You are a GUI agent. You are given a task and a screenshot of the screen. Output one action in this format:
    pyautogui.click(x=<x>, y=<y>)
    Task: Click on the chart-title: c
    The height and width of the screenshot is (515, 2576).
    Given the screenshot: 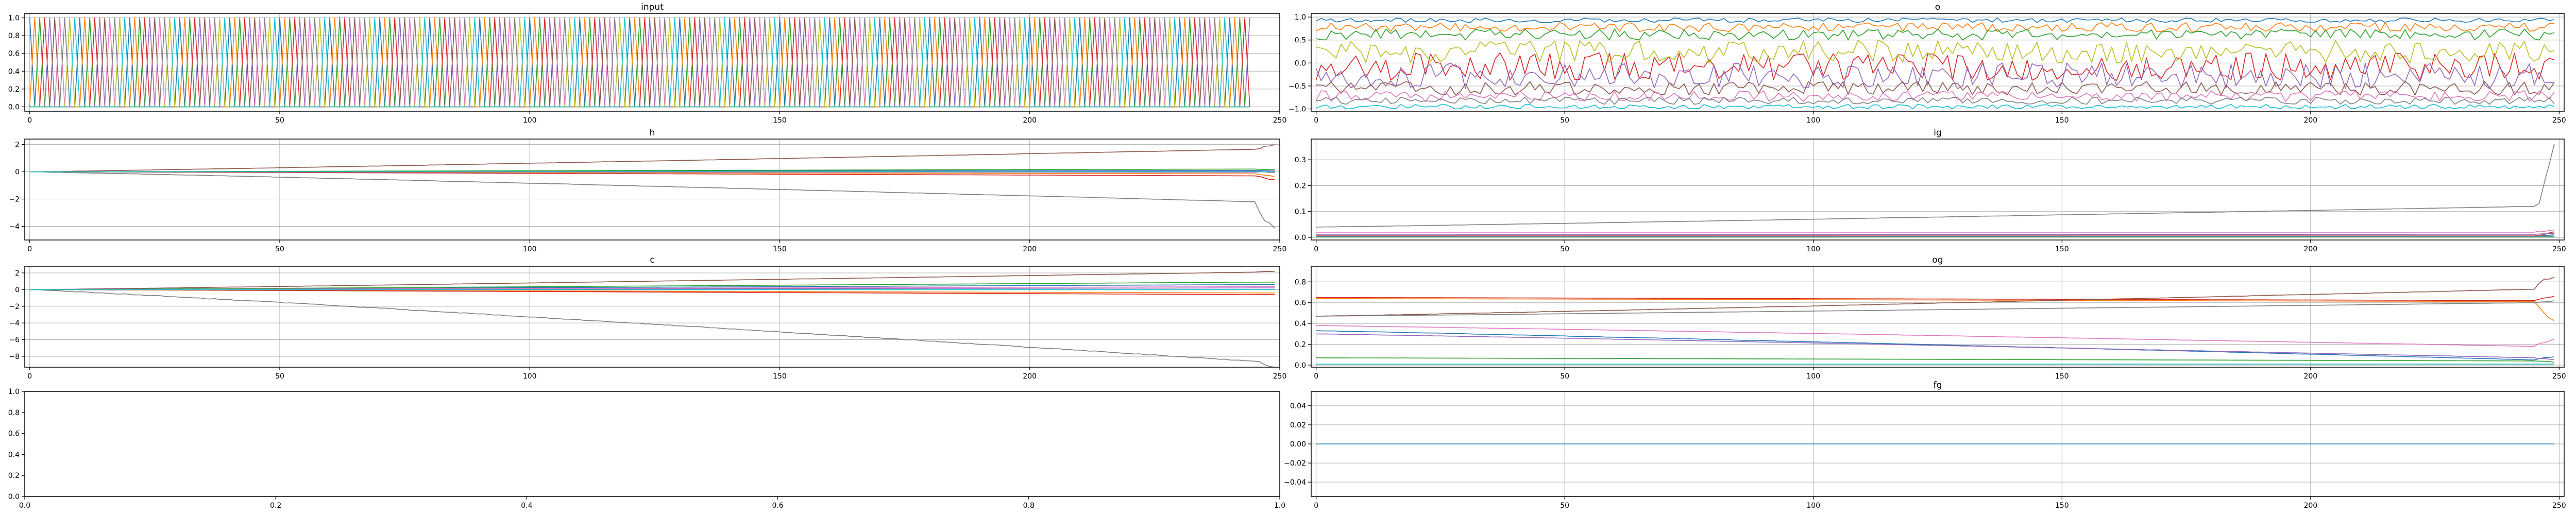 What is the action you would take?
    pyautogui.click(x=652, y=260)
    